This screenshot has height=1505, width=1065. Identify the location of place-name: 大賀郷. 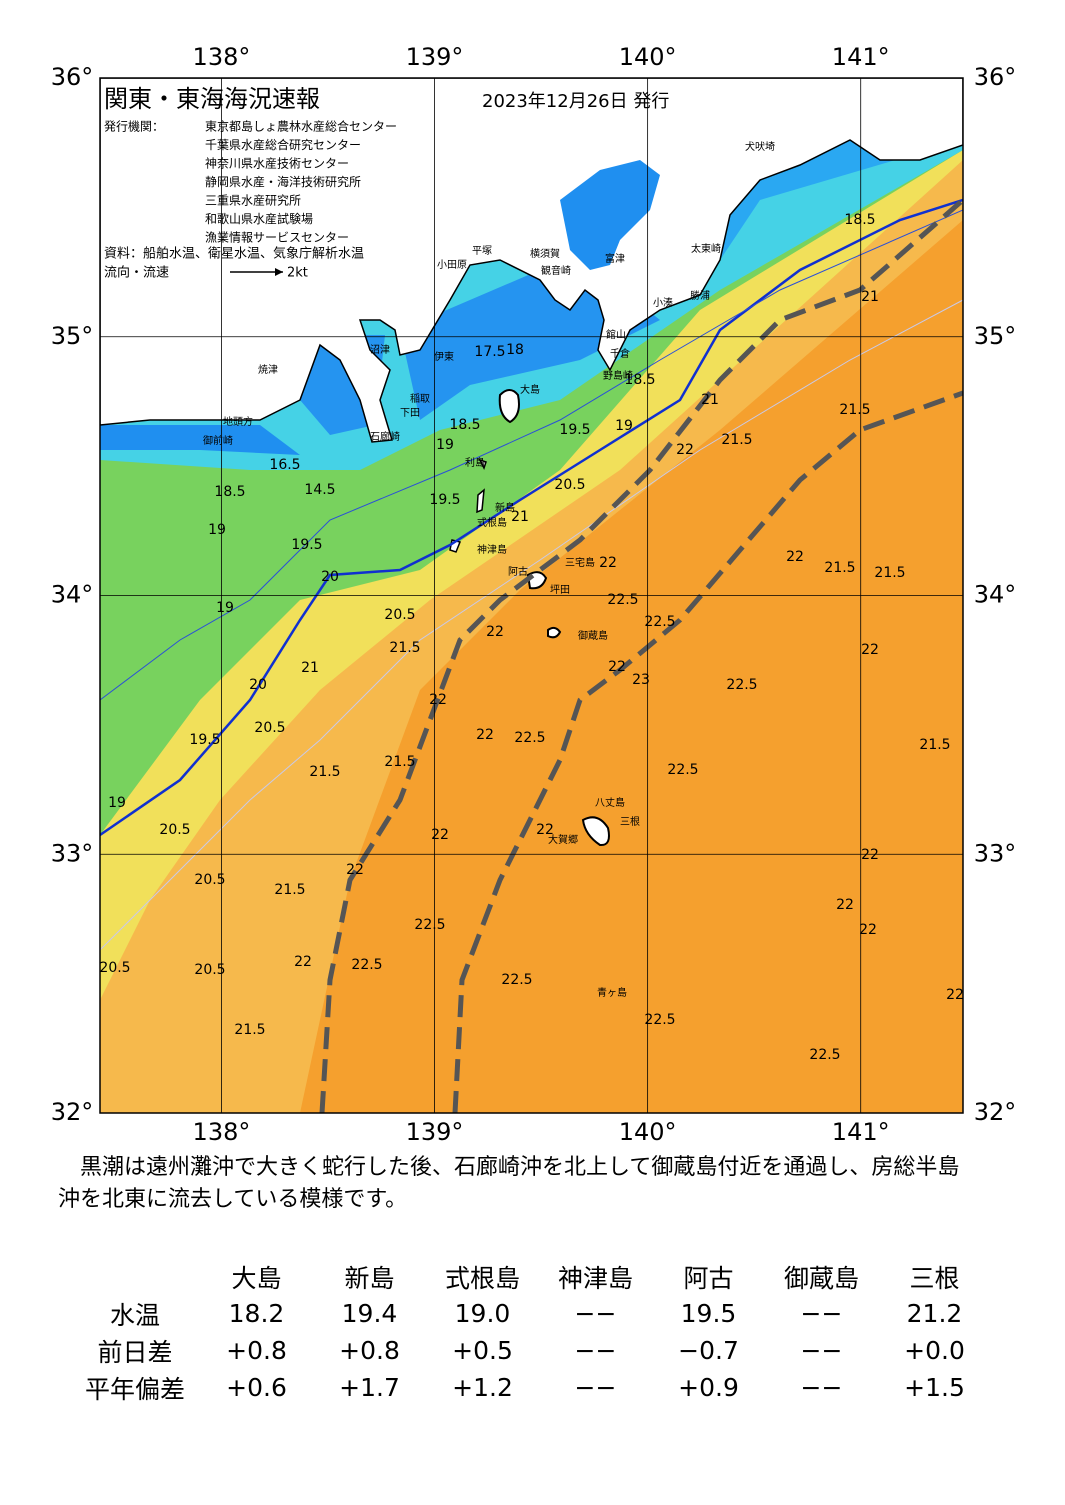
(563, 839).